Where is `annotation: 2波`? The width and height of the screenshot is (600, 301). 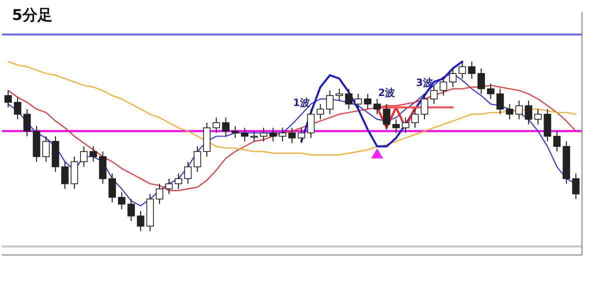 annotation: 2波 is located at coordinates (387, 93).